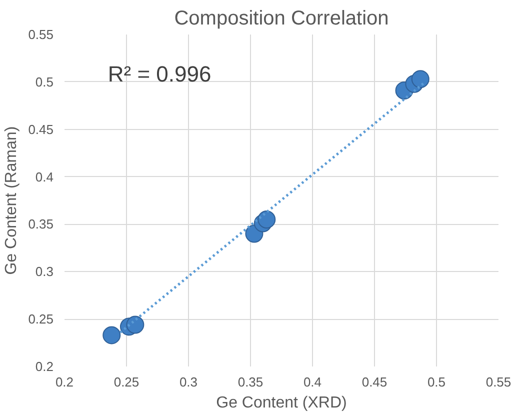  What do you see at coordinates (64, 382) in the screenshot?
I see `x-tick-label: 0.2` at bounding box center [64, 382].